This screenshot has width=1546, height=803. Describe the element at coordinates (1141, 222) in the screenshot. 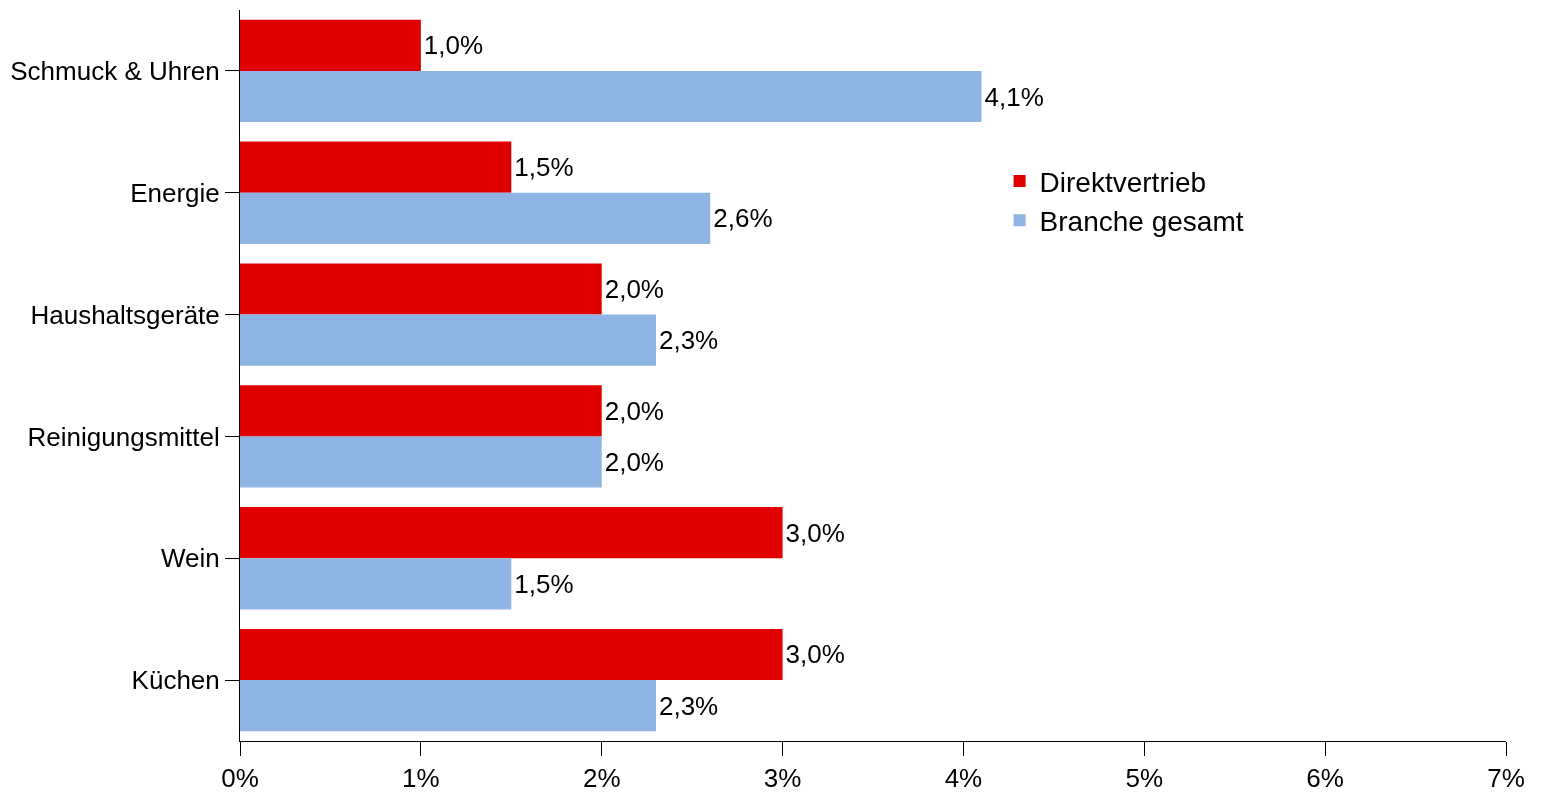

I see `legend-label: Branche gesamt` at that location.